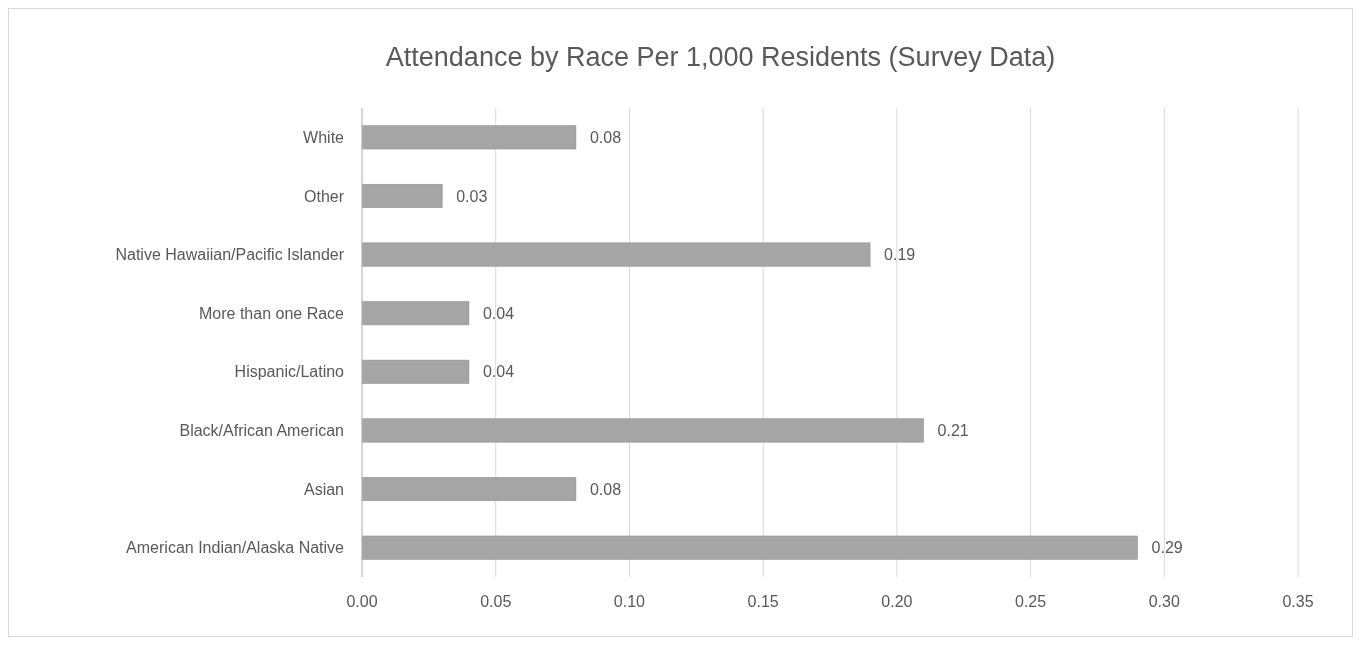 The image size is (1363, 645). Describe the element at coordinates (897, 601) in the screenshot. I see `x-tick-label: 0.20` at that location.